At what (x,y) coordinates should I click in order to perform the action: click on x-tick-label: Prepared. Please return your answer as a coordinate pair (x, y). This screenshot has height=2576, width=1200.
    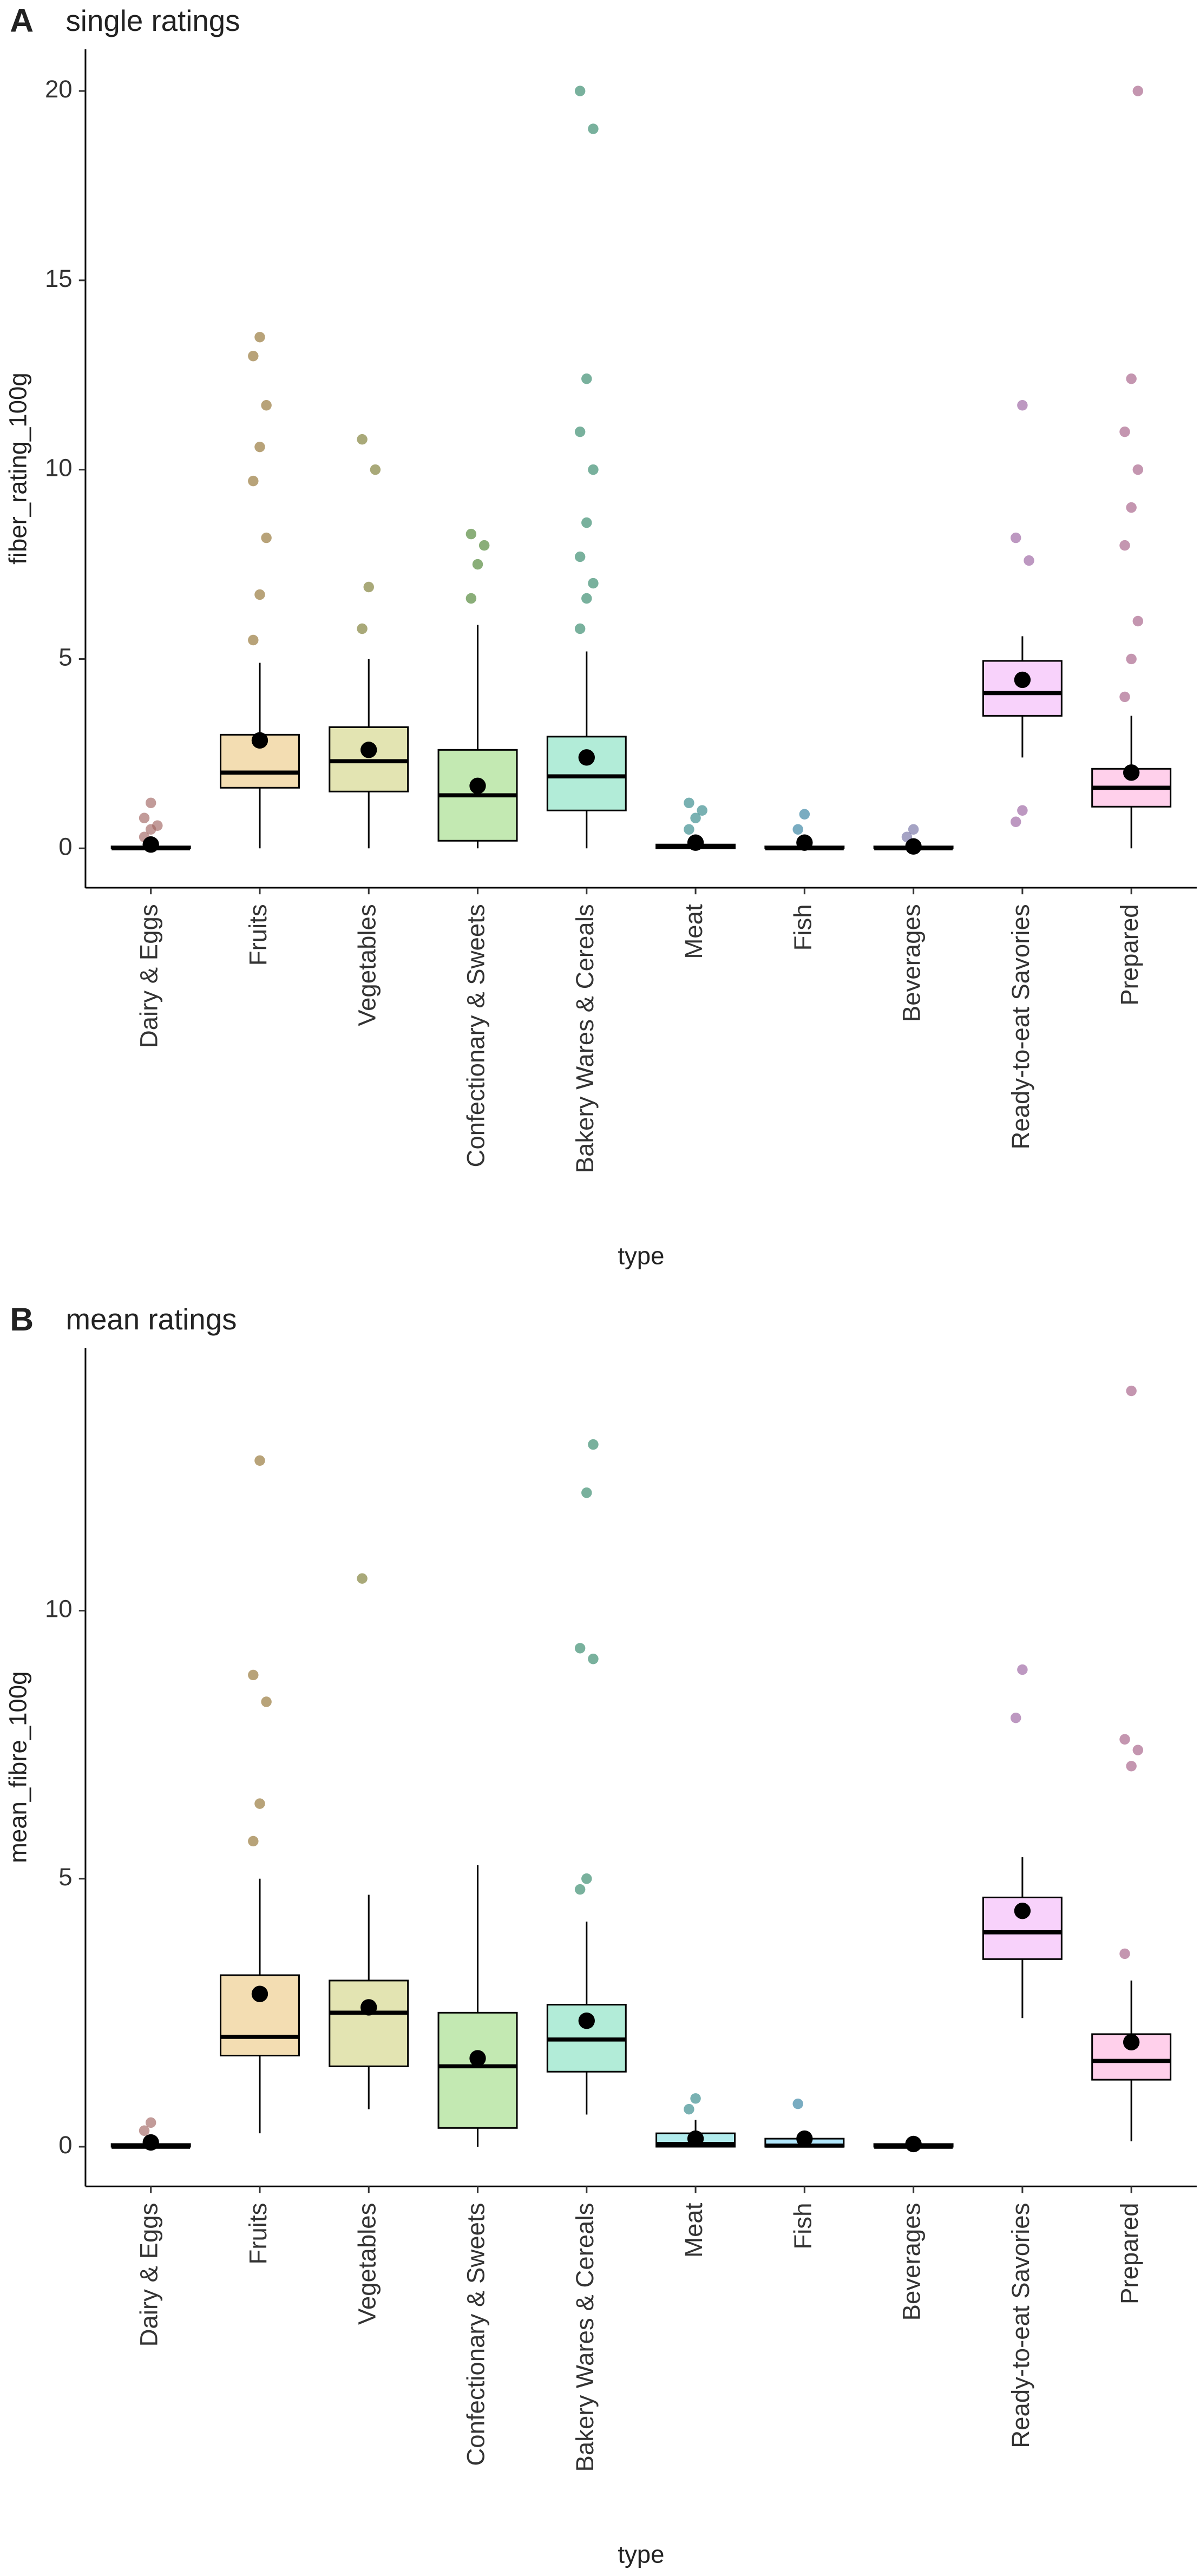
    Looking at the image, I should click on (1129, 2253).